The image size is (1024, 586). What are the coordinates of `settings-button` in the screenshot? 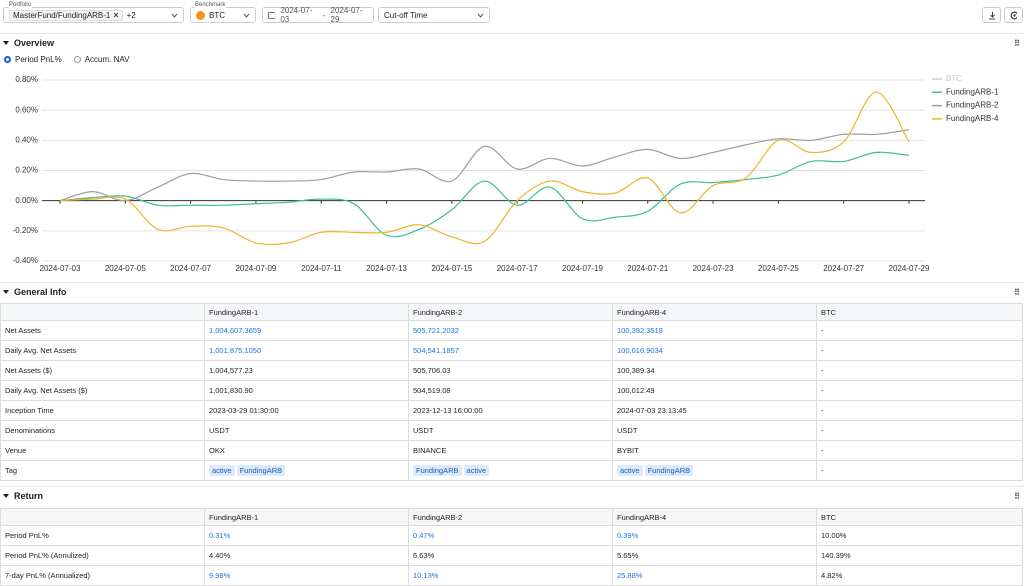 It's located at (1013, 15).